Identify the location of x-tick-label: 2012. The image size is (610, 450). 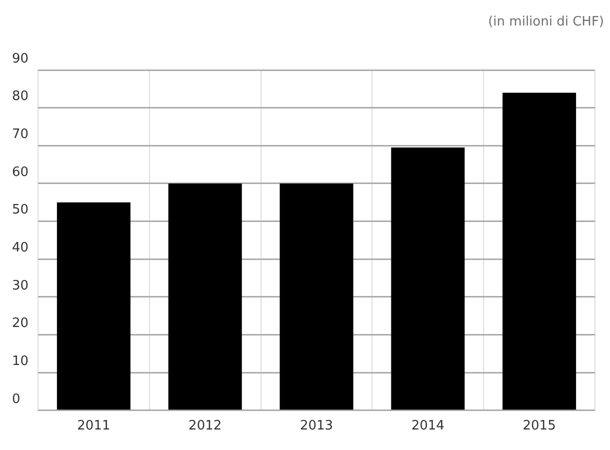
(205, 426).